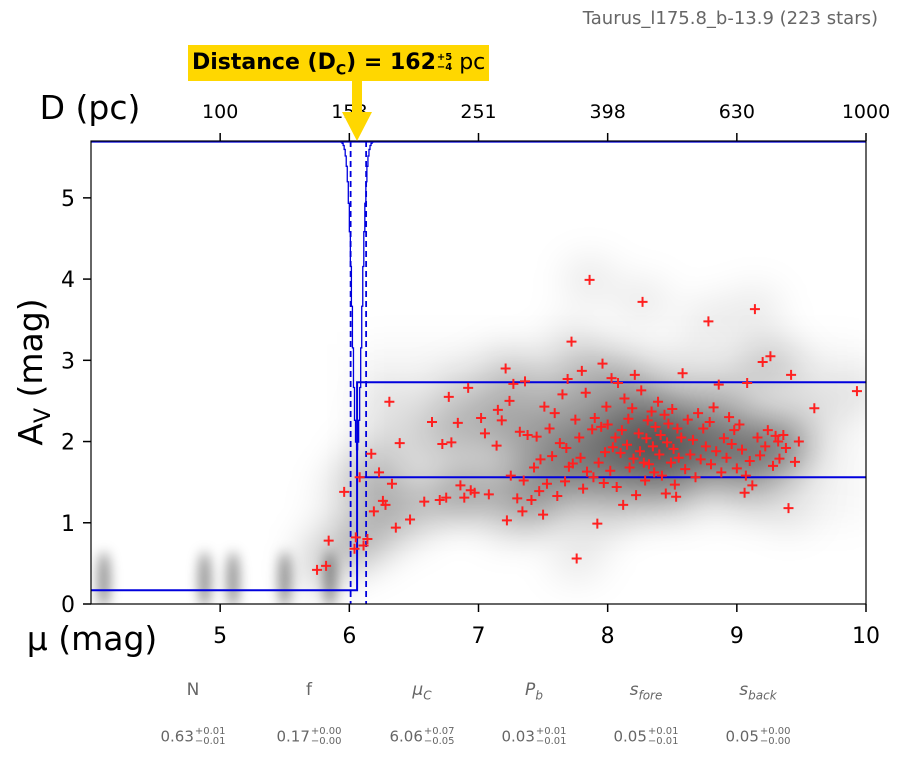 The width and height of the screenshot is (902, 759). What do you see at coordinates (357, 296) in the screenshot?
I see `posterior-histogram` at bounding box center [357, 296].